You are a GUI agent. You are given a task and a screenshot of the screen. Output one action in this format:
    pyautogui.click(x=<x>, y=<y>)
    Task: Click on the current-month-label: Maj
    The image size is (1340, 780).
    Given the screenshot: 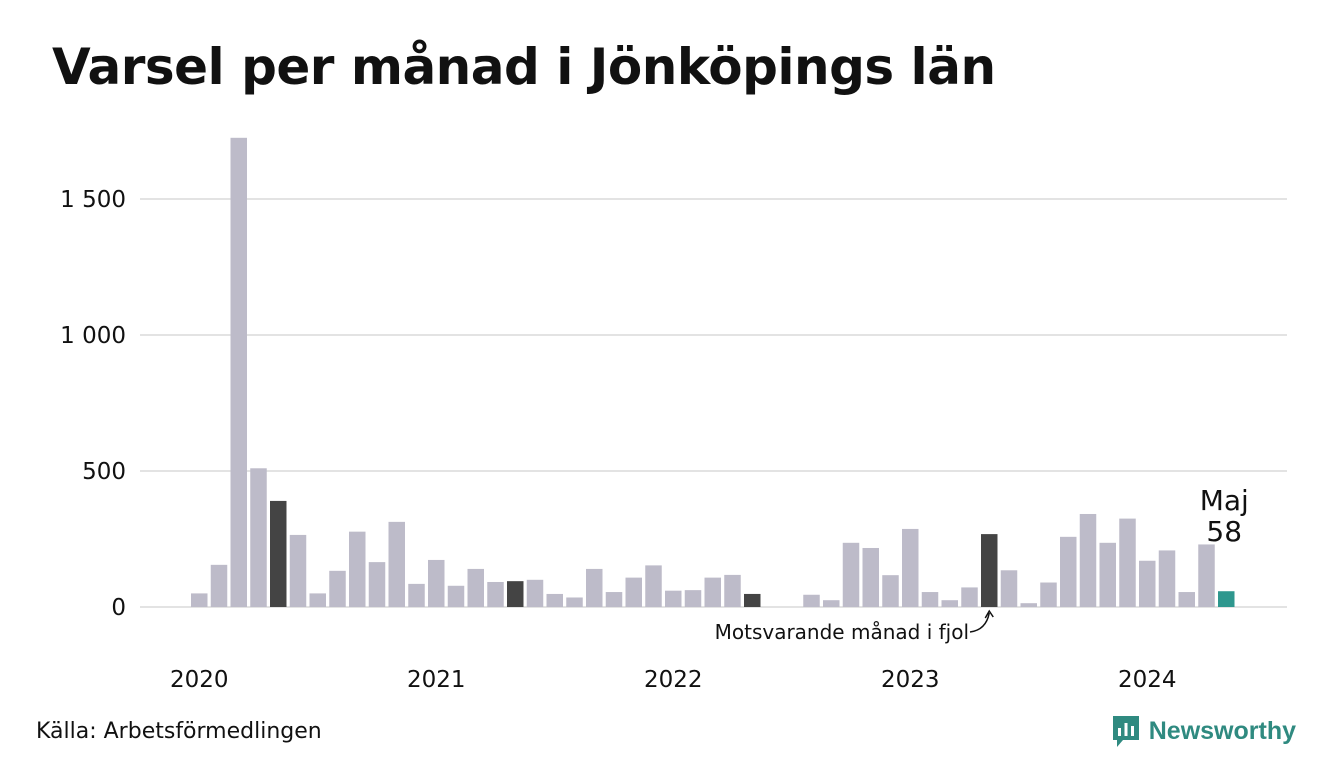 What is the action you would take?
    pyautogui.click(x=1224, y=500)
    